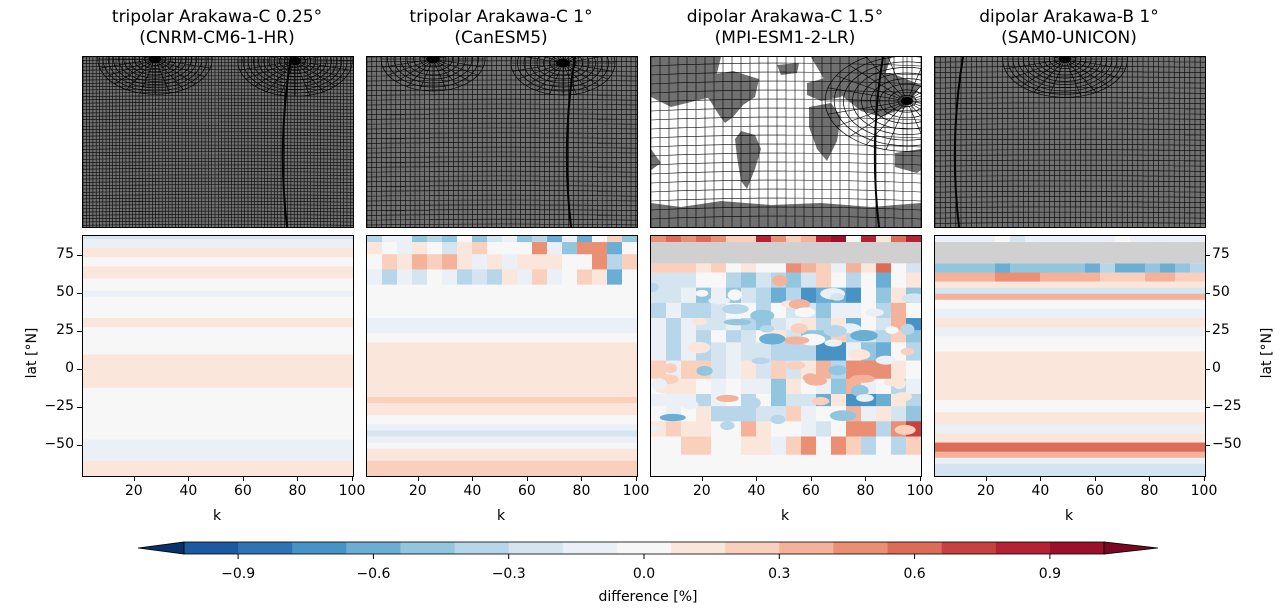 The image size is (1282, 610). What do you see at coordinates (785, 17) in the screenshot?
I see `panel-3-title-line1: dipolar Arakawa-C 1.5°` at bounding box center [785, 17].